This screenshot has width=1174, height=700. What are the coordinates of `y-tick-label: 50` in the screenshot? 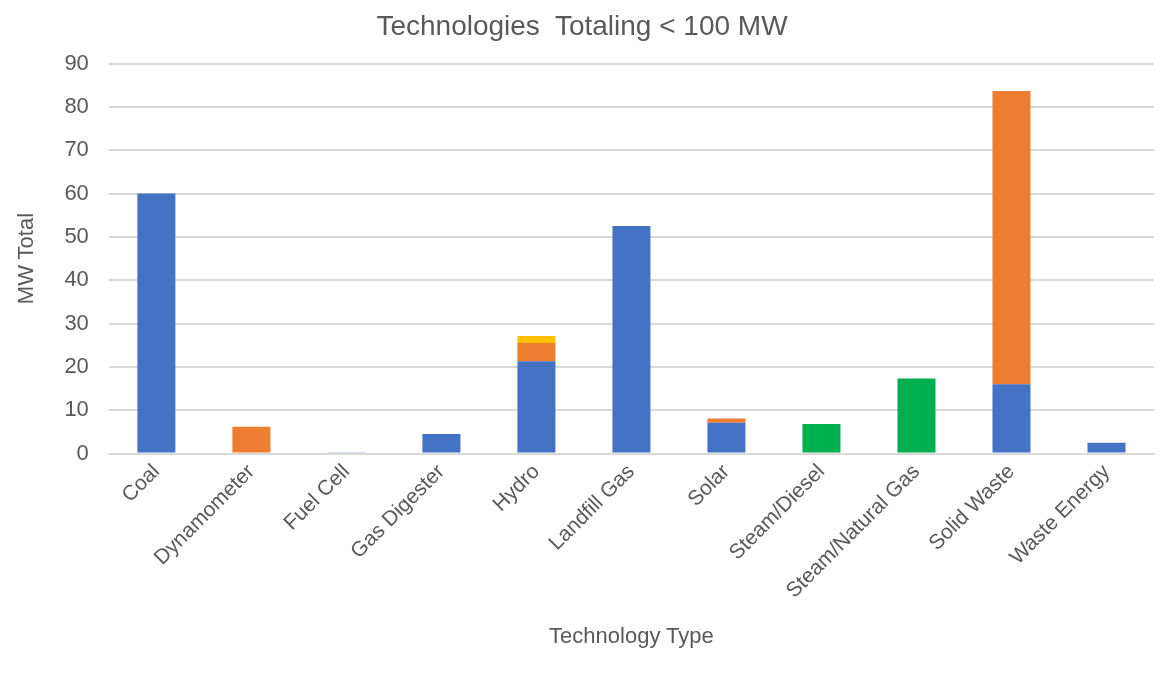 It's located at (76, 235).